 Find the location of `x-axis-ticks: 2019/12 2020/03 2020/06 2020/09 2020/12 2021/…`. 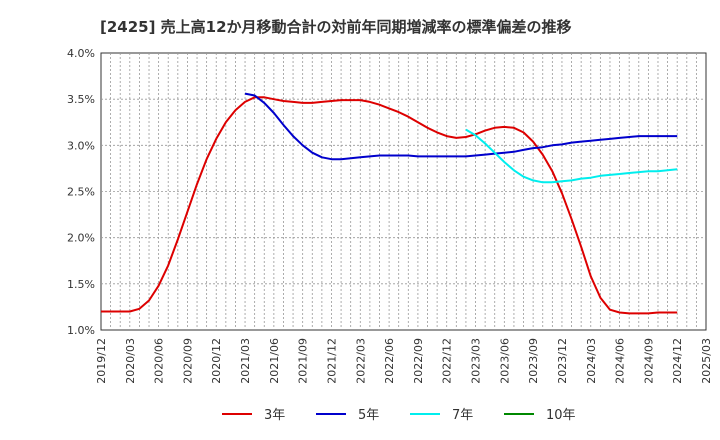

x-axis-ticks: 2019/12 2020/03 2020/06 2020/09 2020/12 2021/… is located at coordinates (404, 361).